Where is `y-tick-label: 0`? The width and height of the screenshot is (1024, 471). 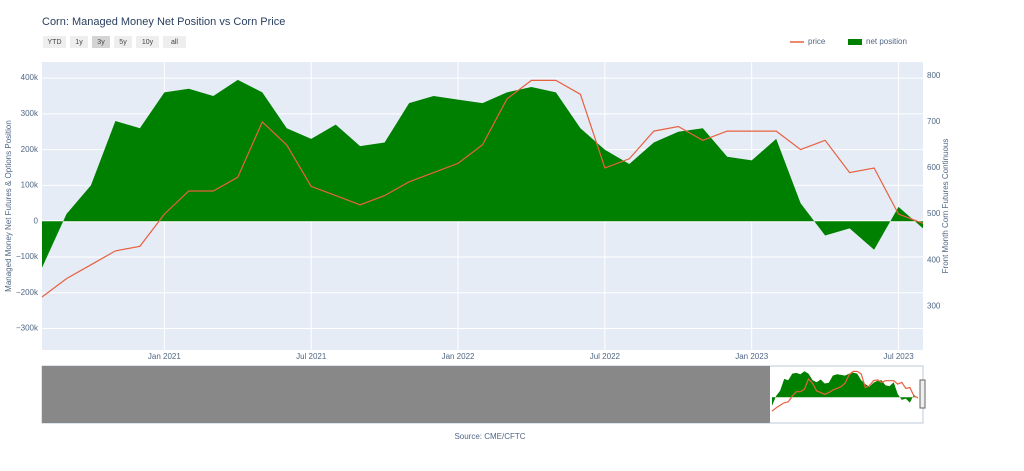
y-tick-label: 0 is located at coordinates (36, 220).